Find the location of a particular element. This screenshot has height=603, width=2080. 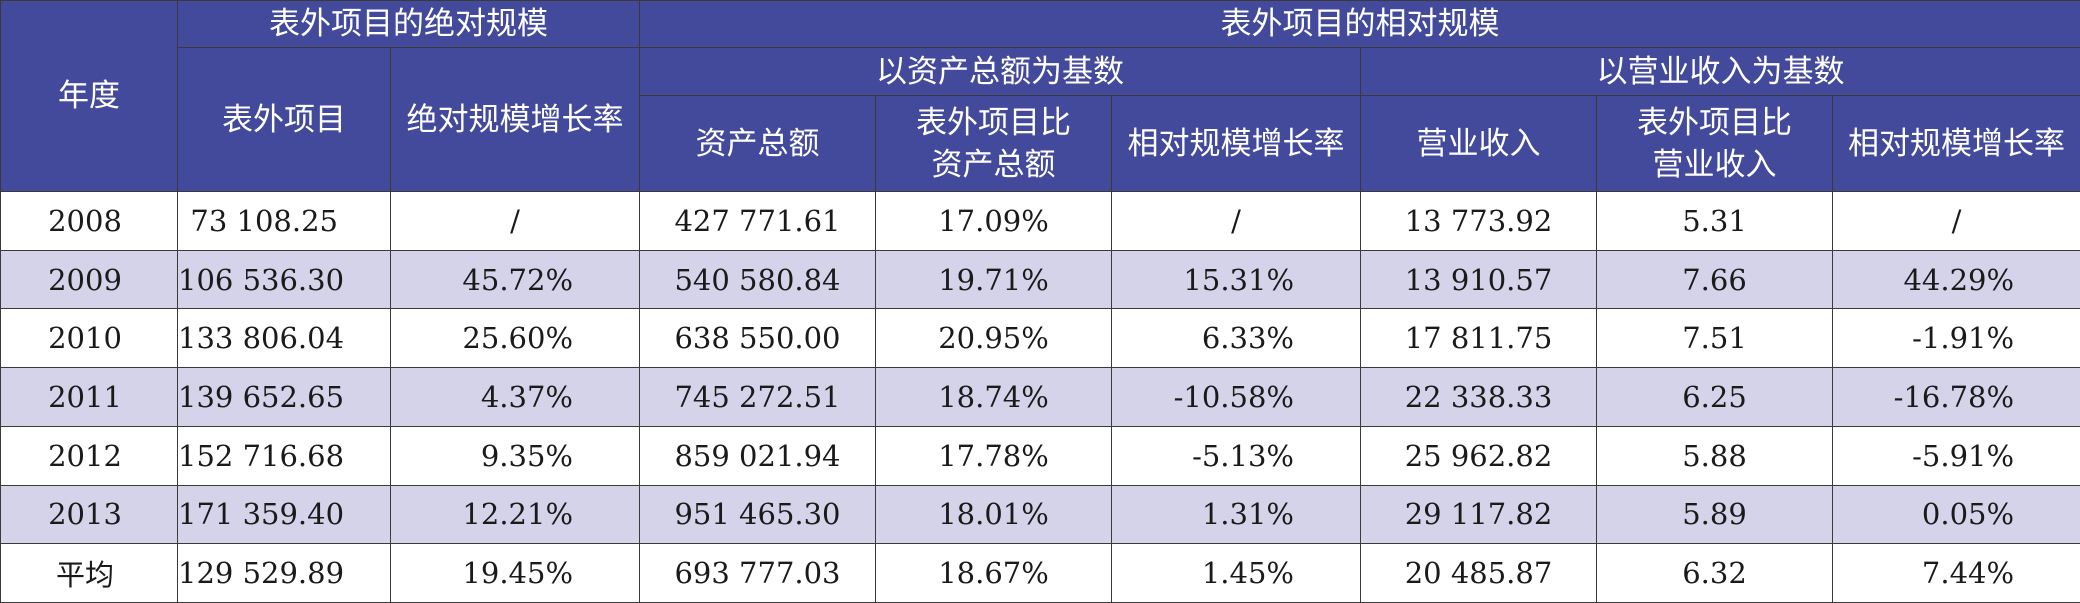

cell-off-balance: 152 716.68 is located at coordinates (284, 455).